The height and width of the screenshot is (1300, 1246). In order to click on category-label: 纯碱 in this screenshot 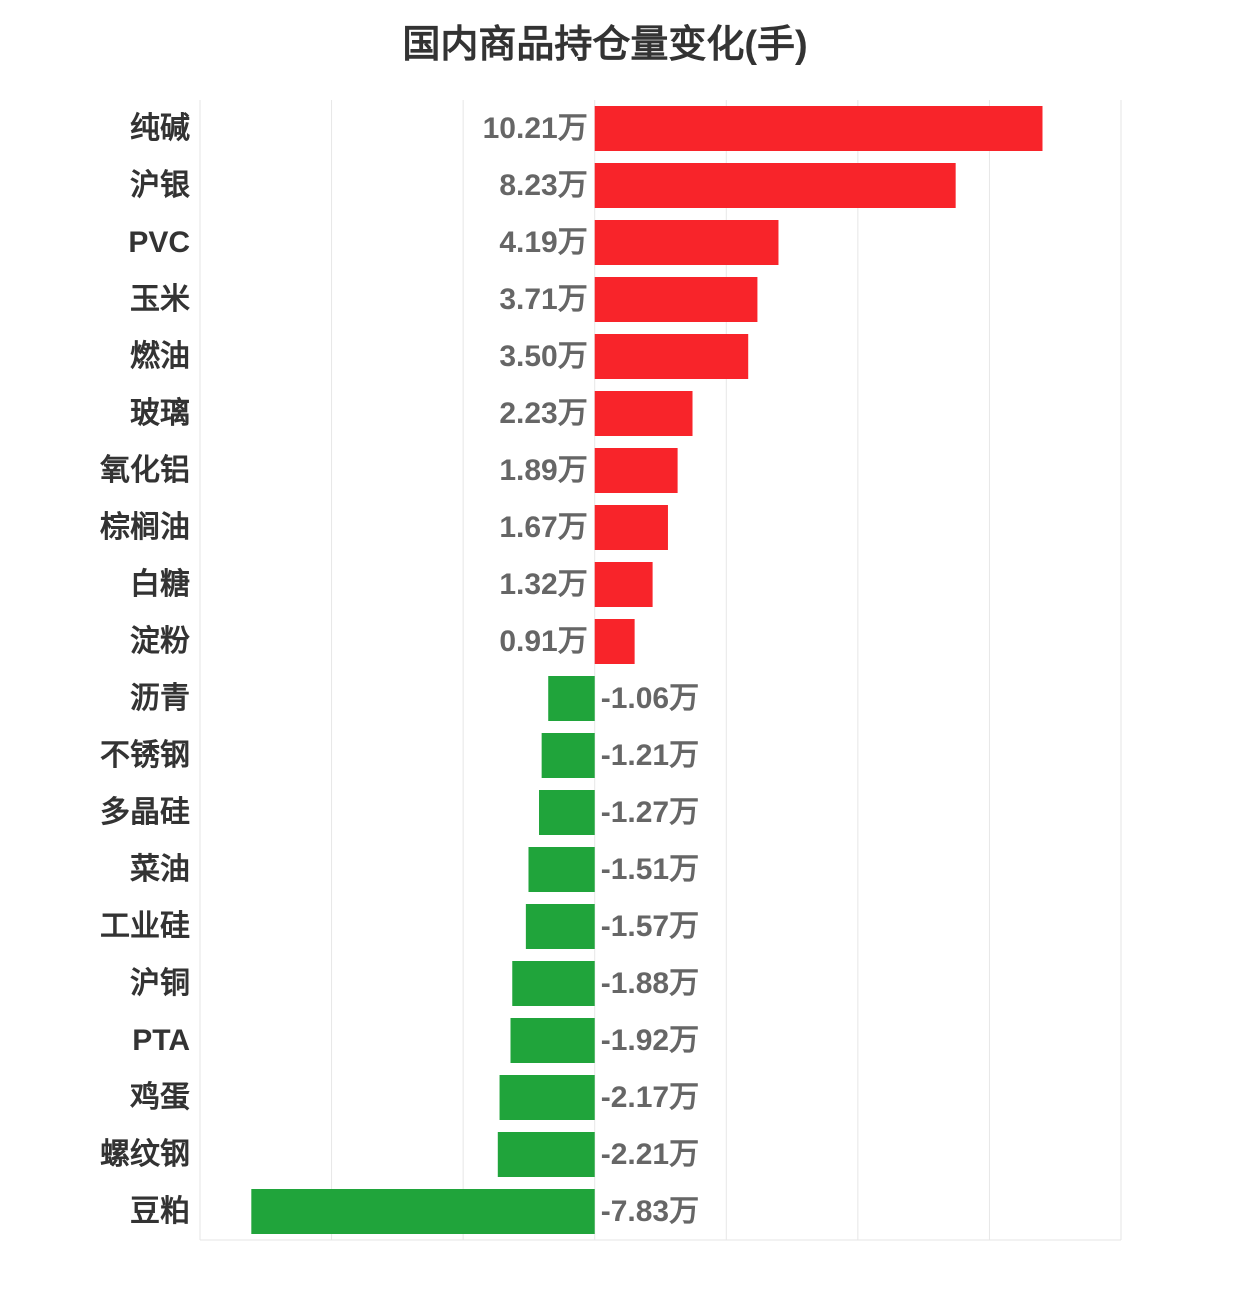, I will do `click(160, 128)`.